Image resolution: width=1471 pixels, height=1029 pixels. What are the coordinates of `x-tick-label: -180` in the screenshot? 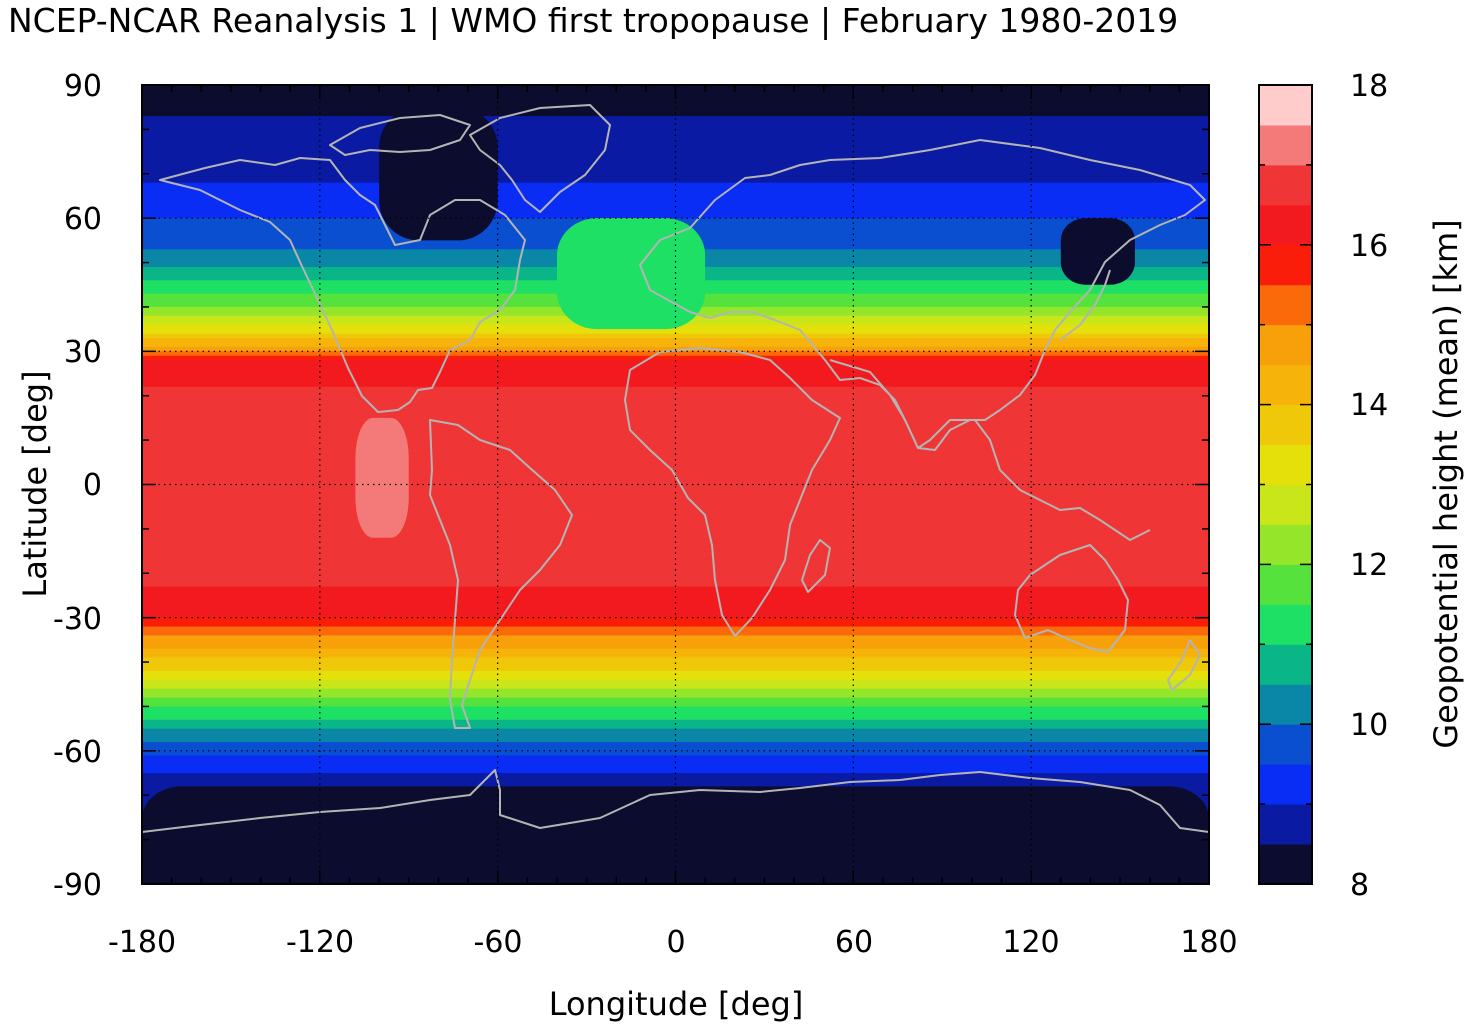 It's located at (142, 942).